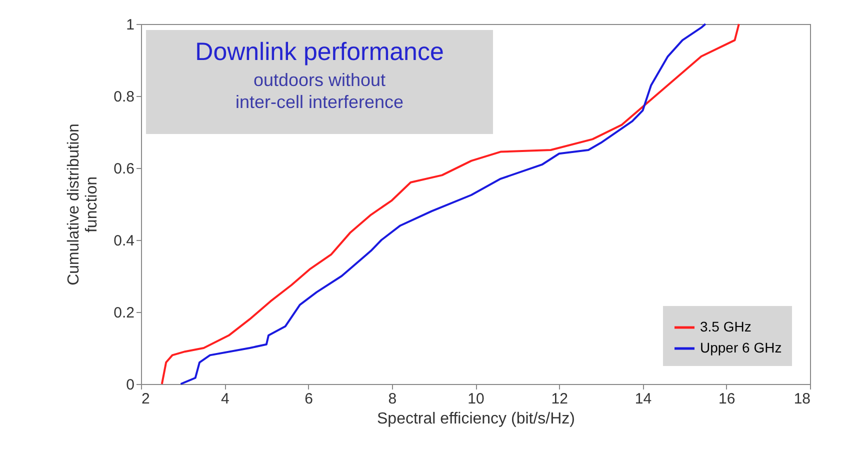 Image resolution: width=850 pixels, height=457 pixels. What do you see at coordinates (727, 399) in the screenshot?
I see `x-tick-label: 16` at bounding box center [727, 399].